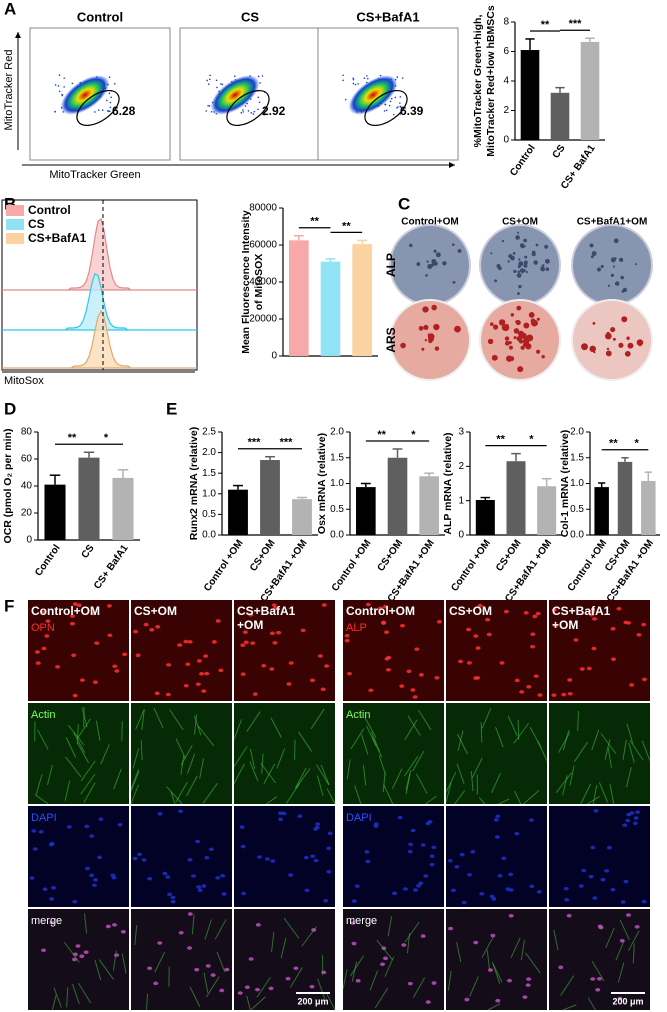  I want to click on significance-label: **, so click(381, 435).